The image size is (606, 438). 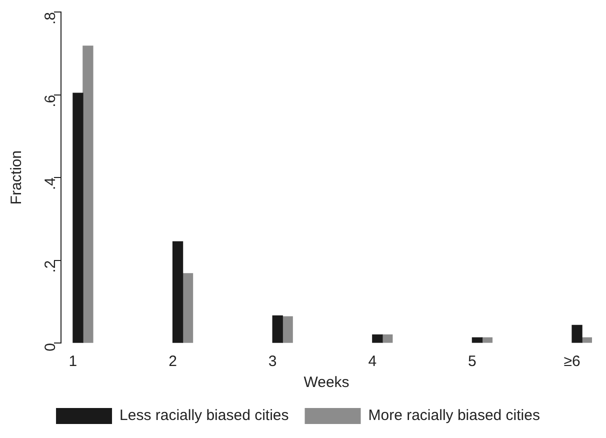 I want to click on y-tick-label: .6, so click(x=51, y=101).